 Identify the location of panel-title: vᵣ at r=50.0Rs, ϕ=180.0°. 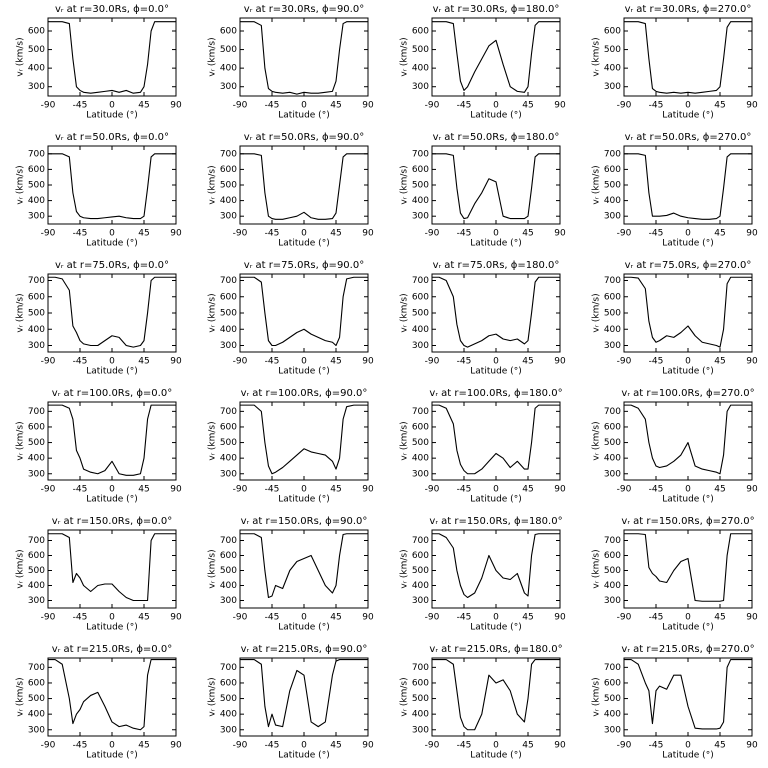
(496, 137).